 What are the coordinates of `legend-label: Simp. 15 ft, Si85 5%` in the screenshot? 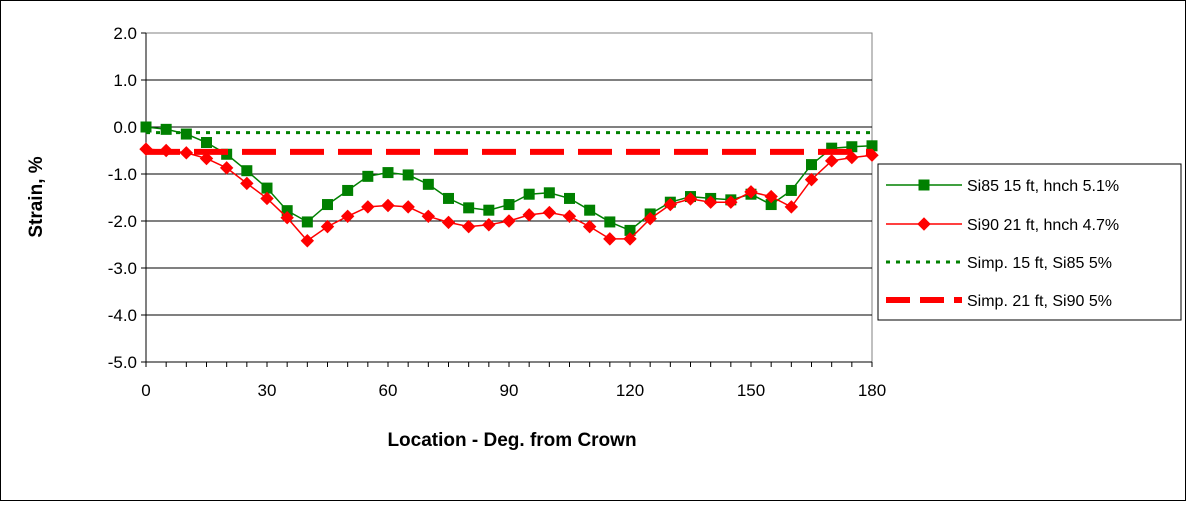 It's located at (1039, 263).